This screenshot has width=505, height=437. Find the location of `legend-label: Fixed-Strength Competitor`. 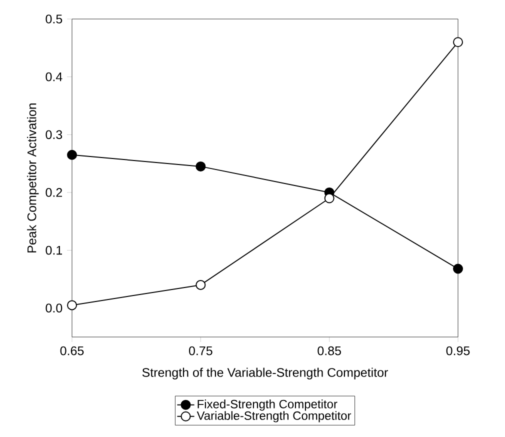

legend-label: Fixed-Strength Competitor is located at coordinates (268, 405).